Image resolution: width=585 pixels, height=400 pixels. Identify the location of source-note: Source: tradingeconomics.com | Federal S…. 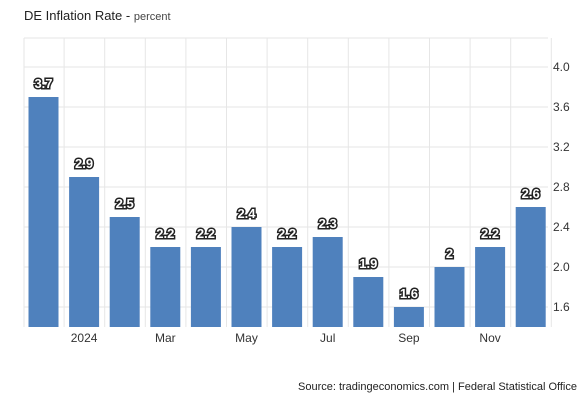
(437, 387).